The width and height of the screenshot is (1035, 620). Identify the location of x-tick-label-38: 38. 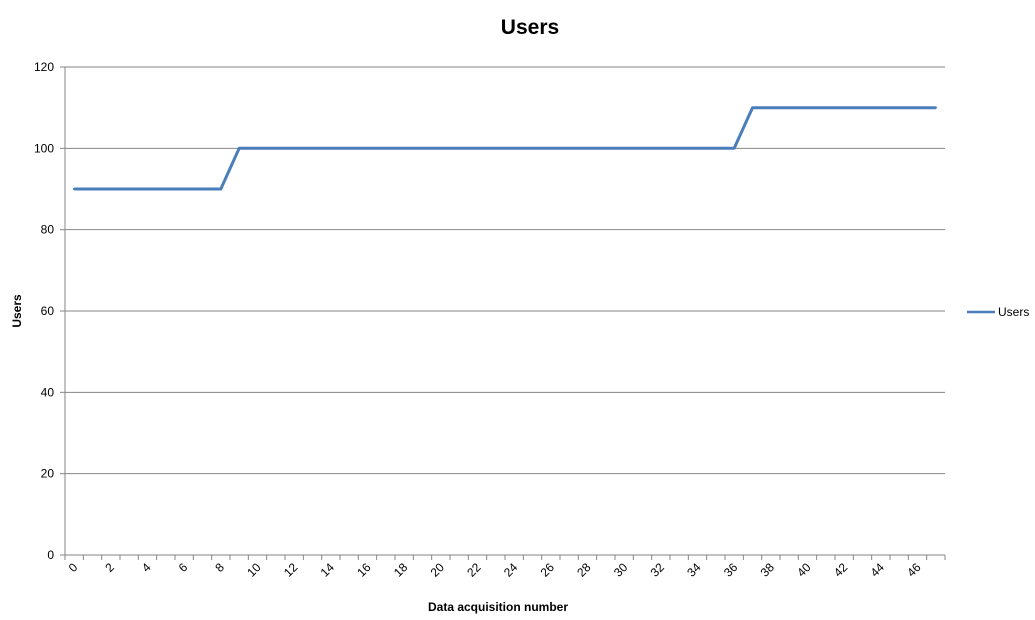
(768, 570).